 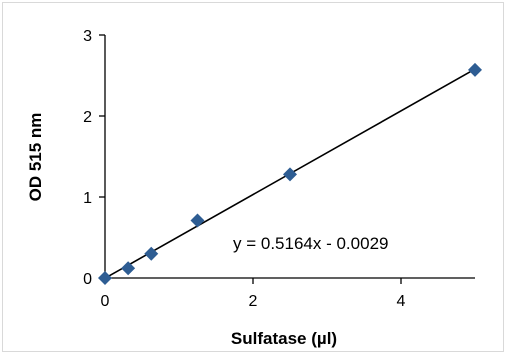 What do you see at coordinates (310, 243) in the screenshot?
I see `trendline-equation: y = 0.5164x - 0.0029` at bounding box center [310, 243].